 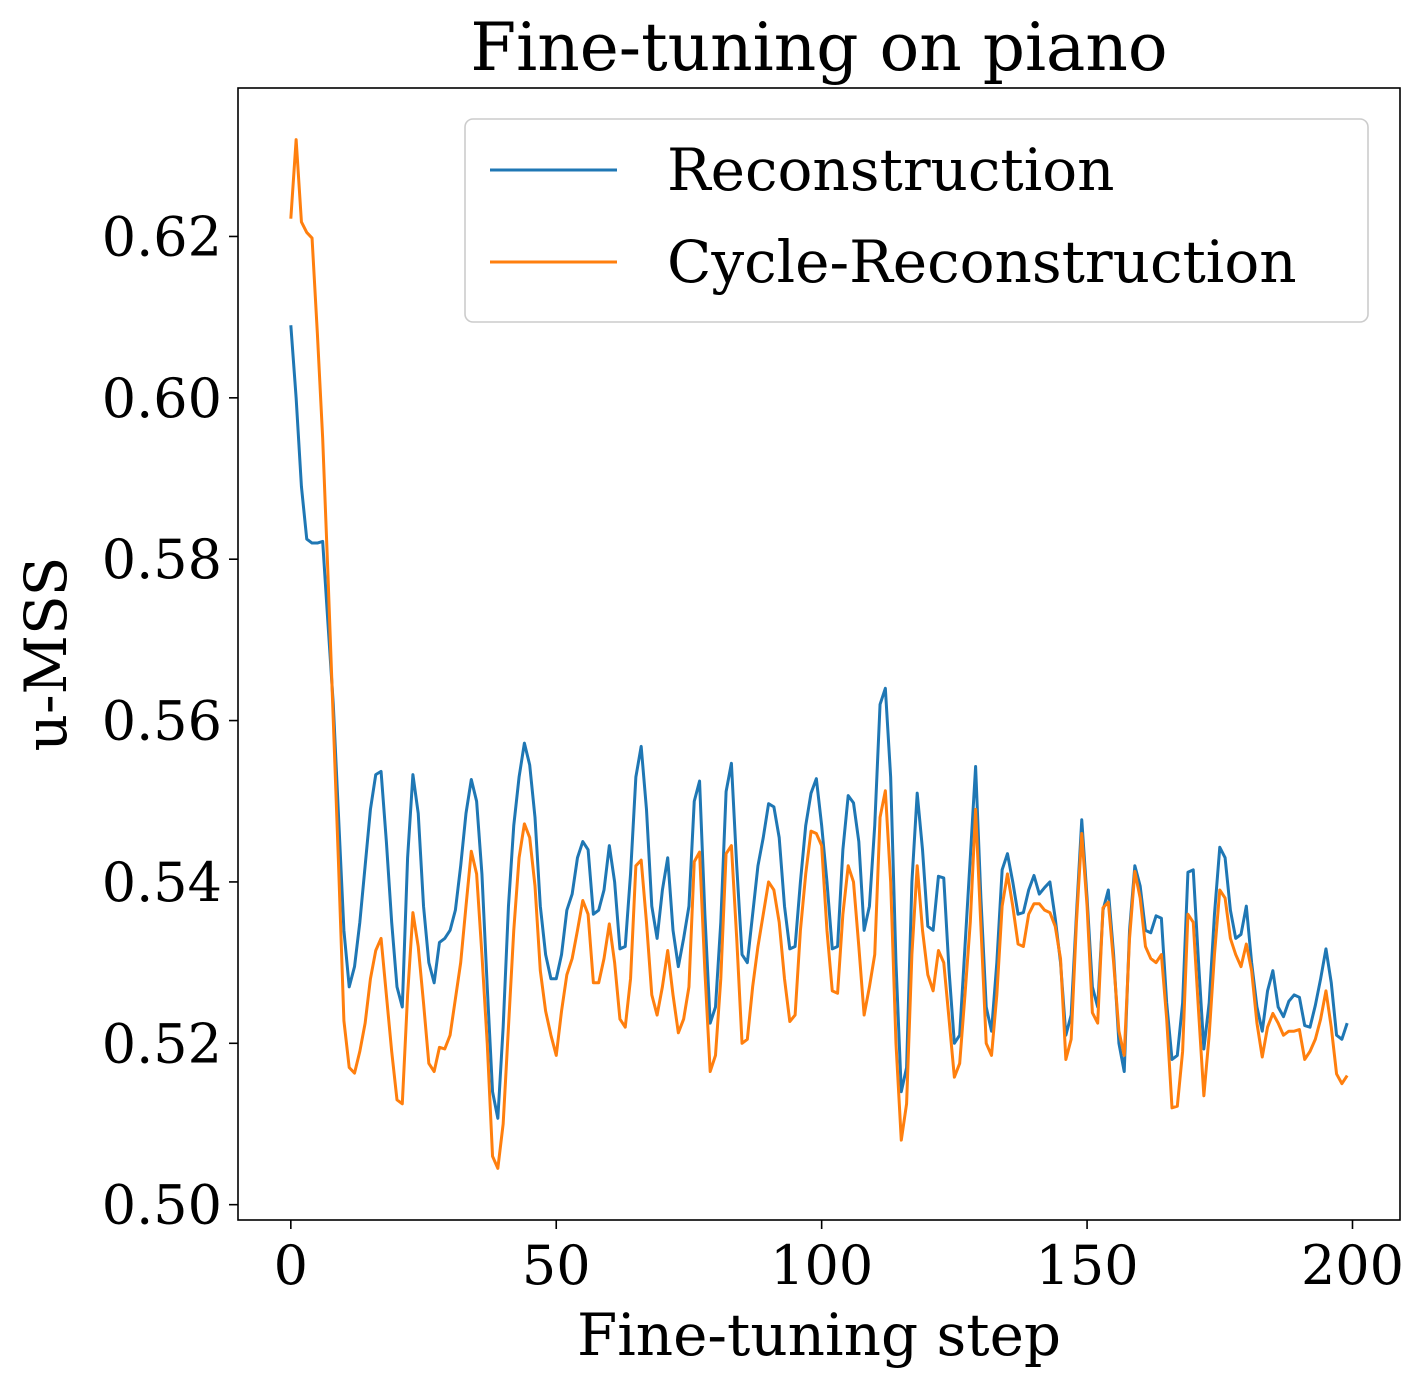 What do you see at coordinates (162, 1043) in the screenshot?
I see `y-tick-label: 0.52` at bounding box center [162, 1043].